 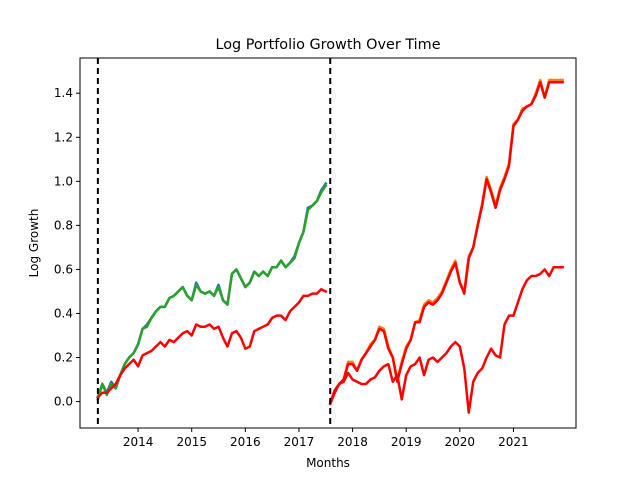 I want to click on x-tick-label: 2015, so click(x=191, y=442).